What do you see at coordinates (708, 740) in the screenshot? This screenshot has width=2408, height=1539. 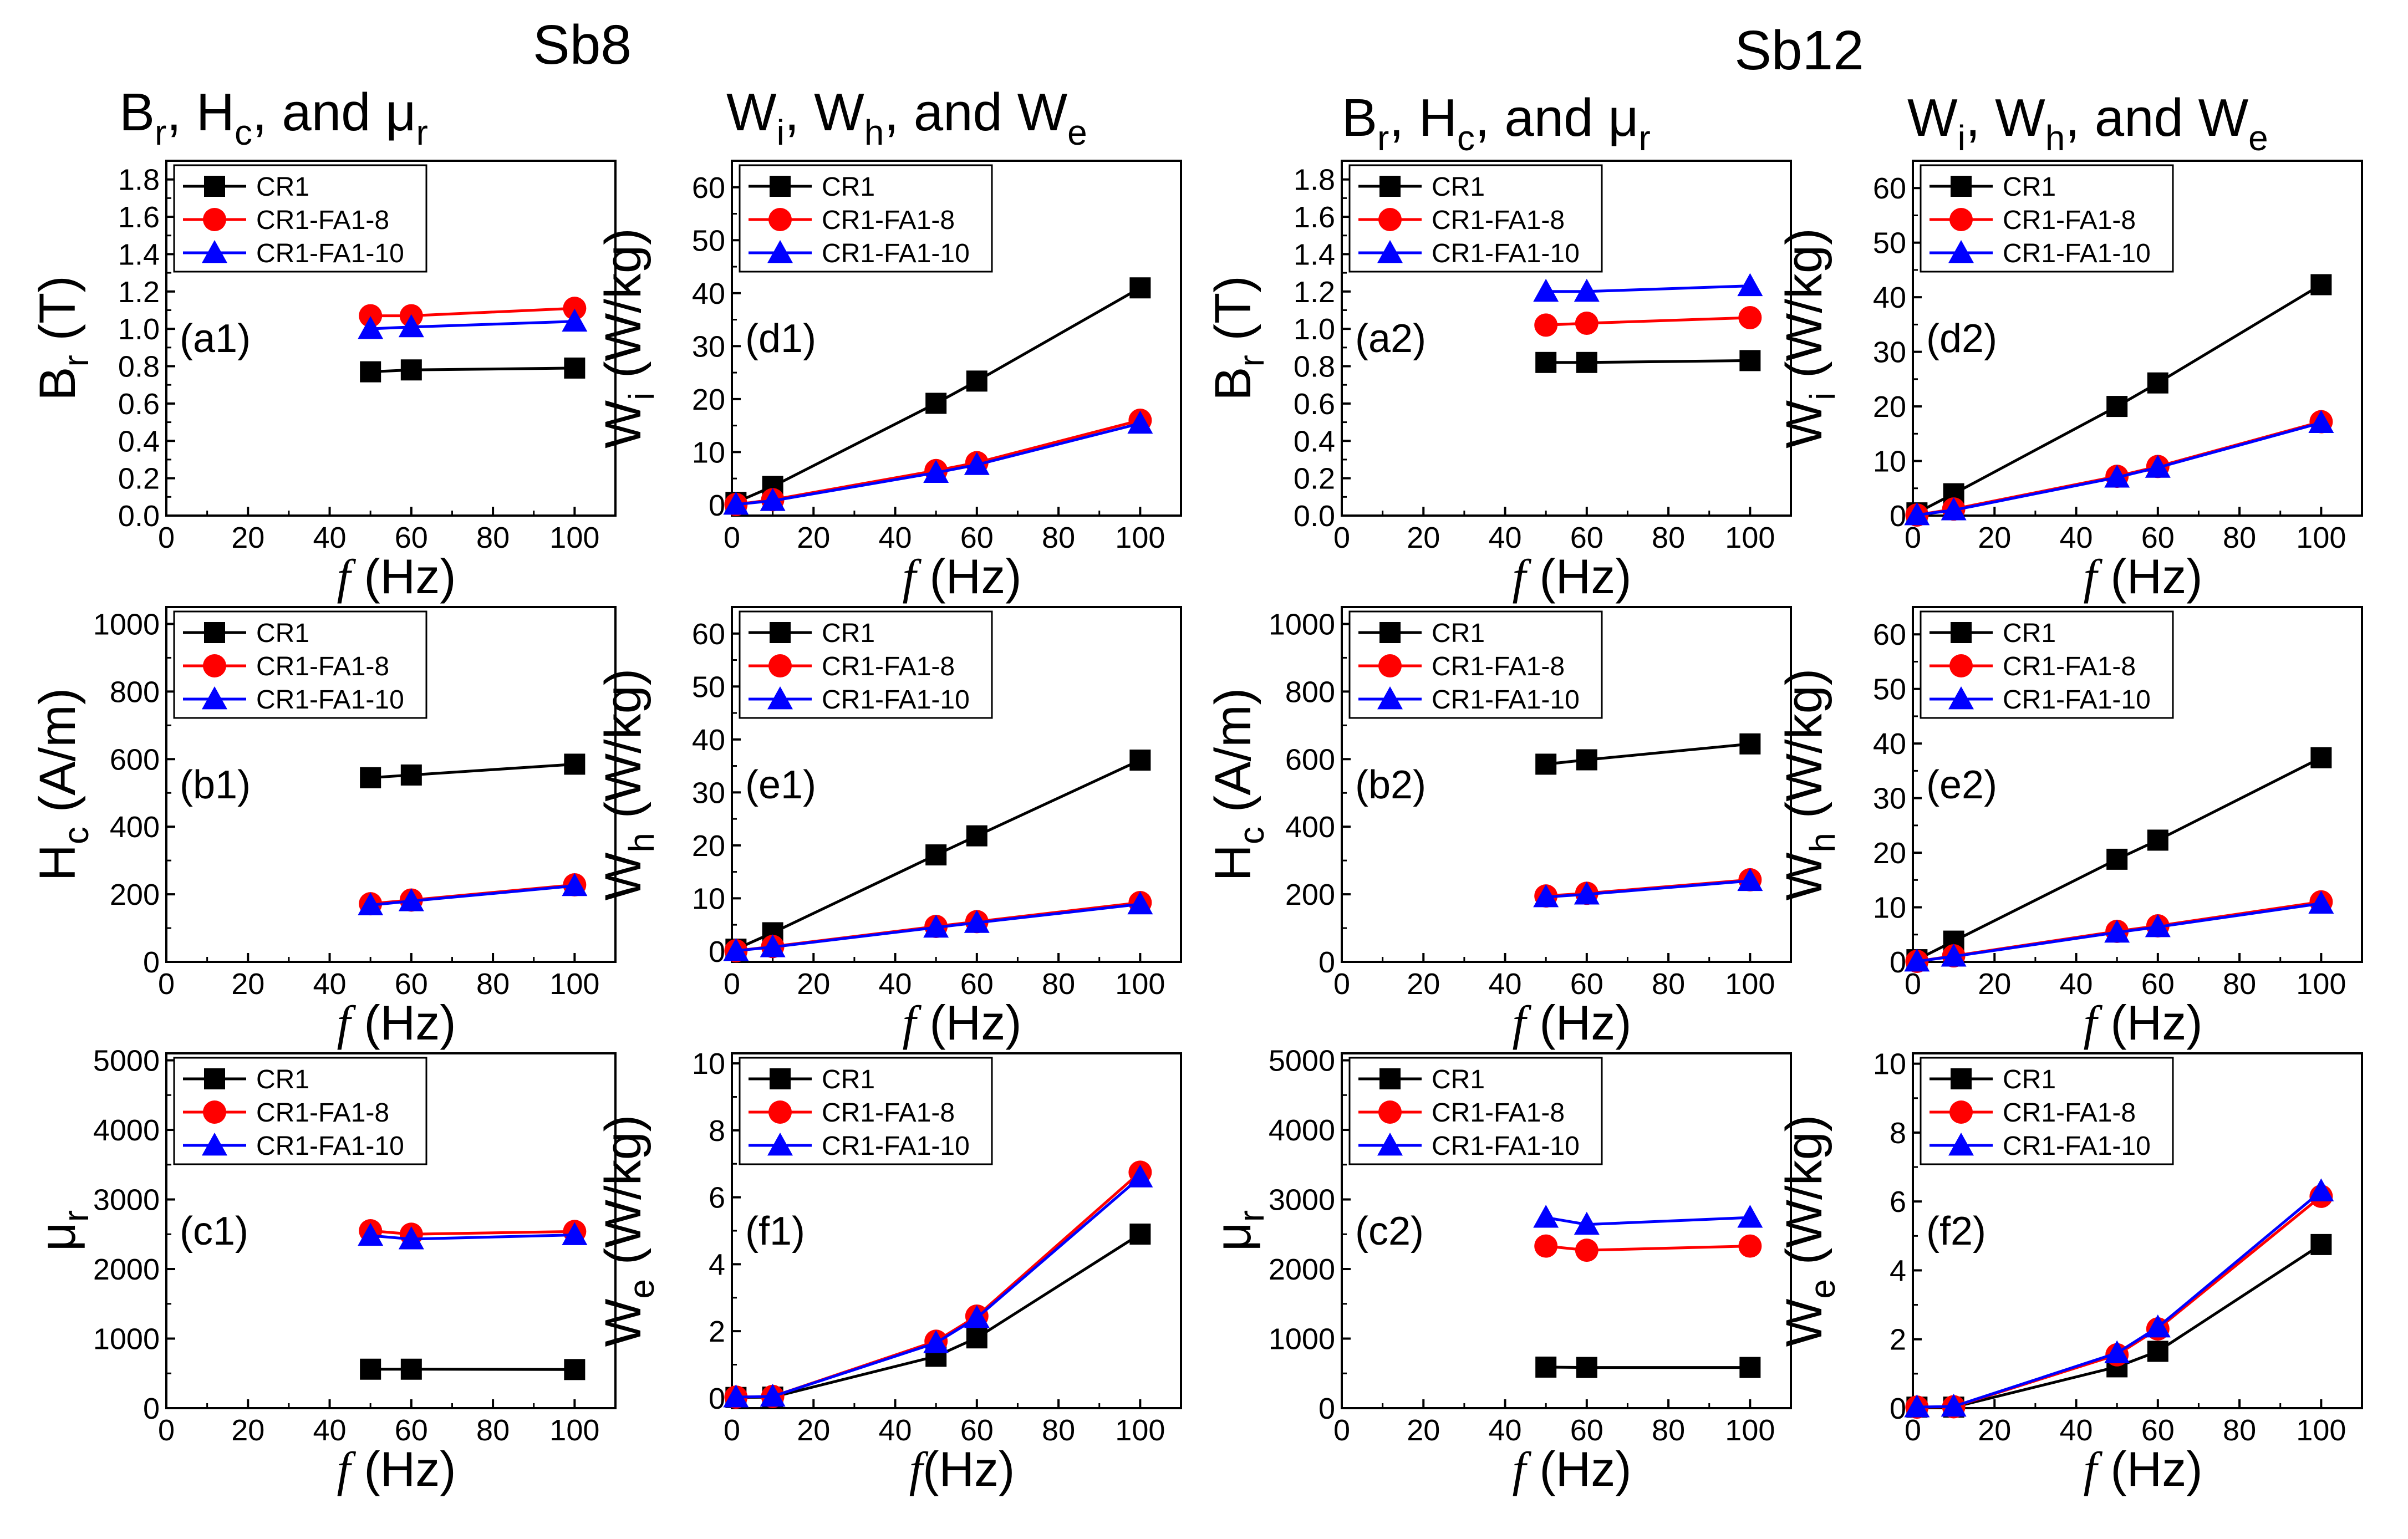 I see `y-tick-label: 40` at bounding box center [708, 740].